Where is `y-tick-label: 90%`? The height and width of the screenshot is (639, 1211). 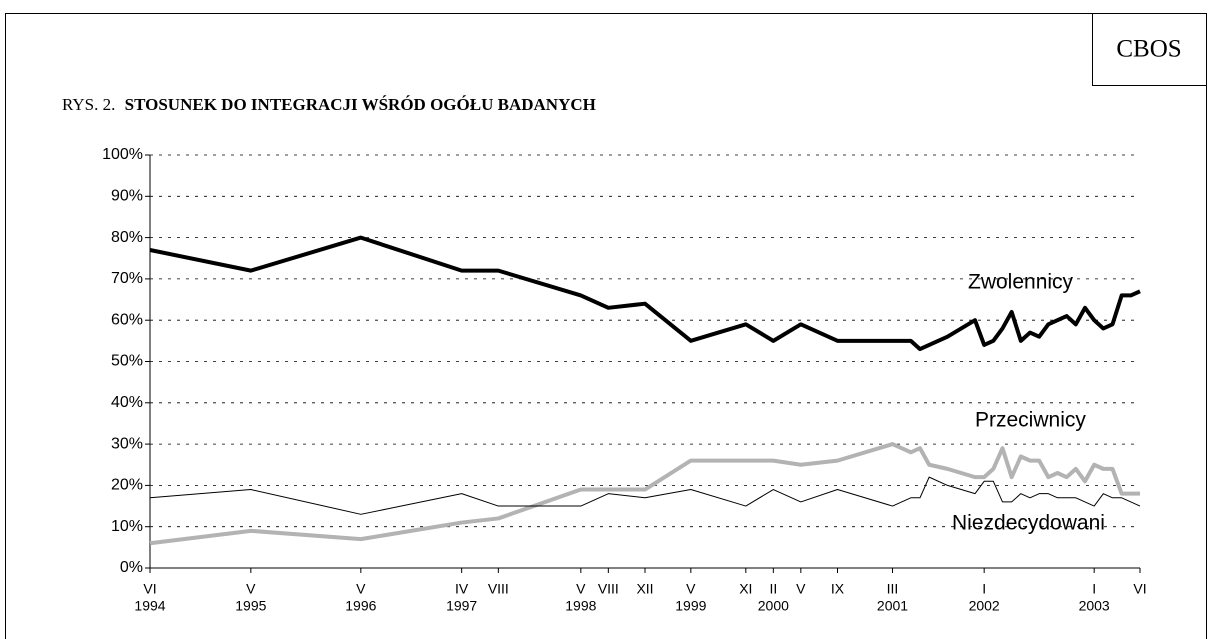 y-tick-label: 90% is located at coordinates (127, 196).